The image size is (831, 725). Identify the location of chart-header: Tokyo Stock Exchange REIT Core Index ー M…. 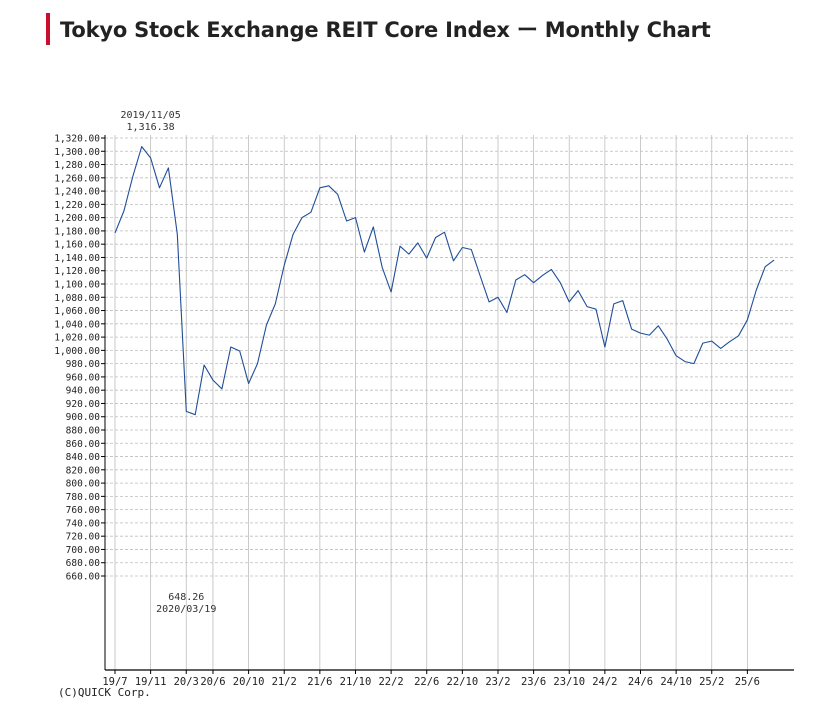
(378, 29).